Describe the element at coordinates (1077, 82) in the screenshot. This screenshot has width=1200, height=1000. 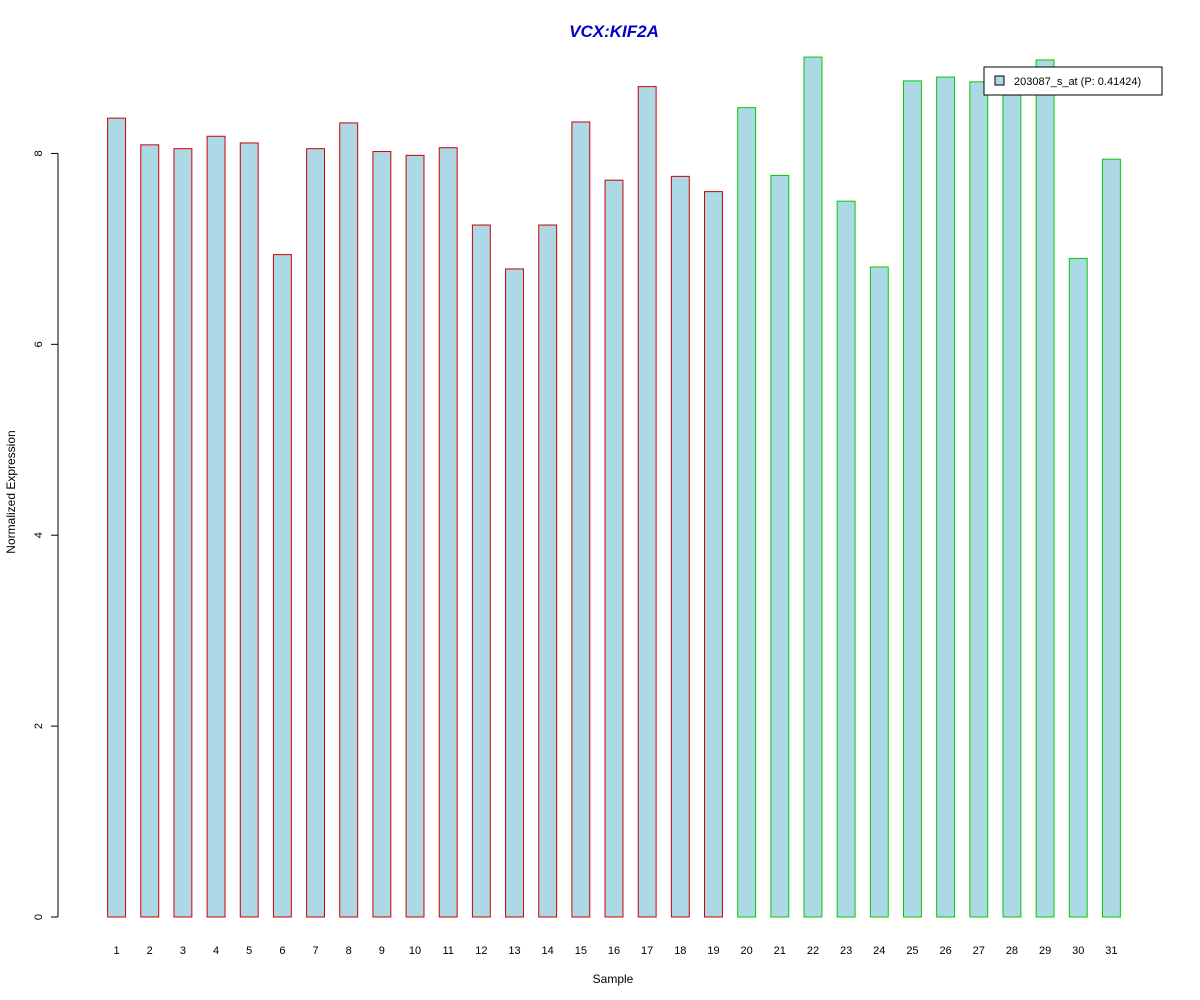
I see `legend-label: 203087_s_at (P: 0.41424)` at that location.